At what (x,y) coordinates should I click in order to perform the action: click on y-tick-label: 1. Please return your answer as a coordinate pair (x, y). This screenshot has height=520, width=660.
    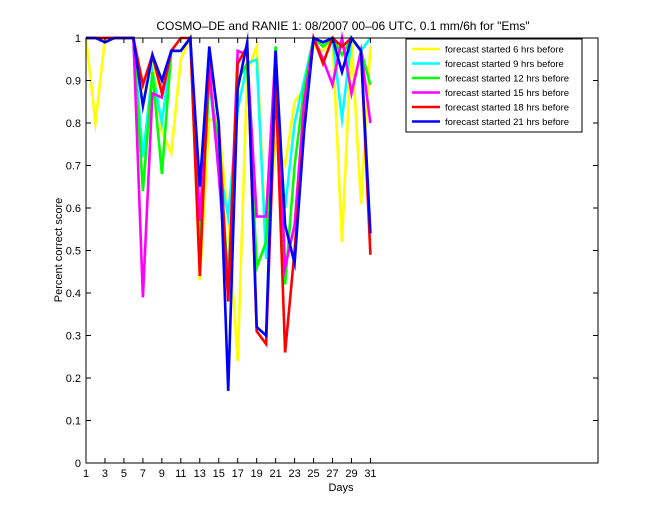
    Looking at the image, I should click on (78, 39).